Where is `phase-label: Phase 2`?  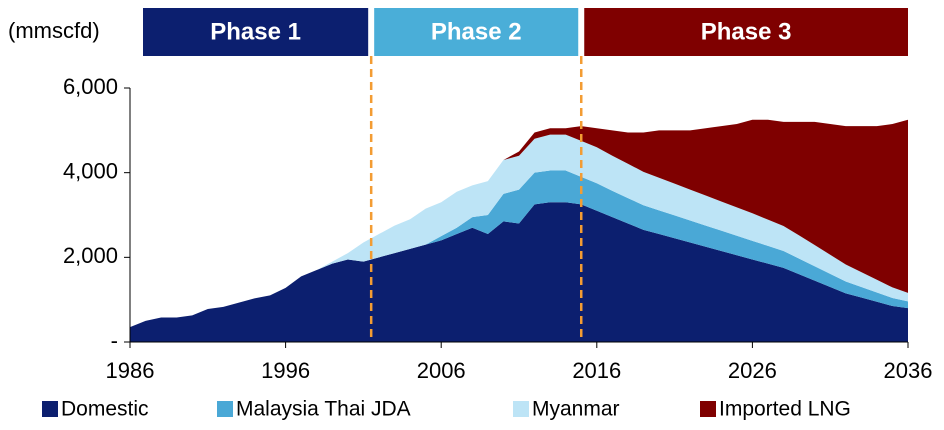 phase-label: Phase 2 is located at coordinates (476, 31).